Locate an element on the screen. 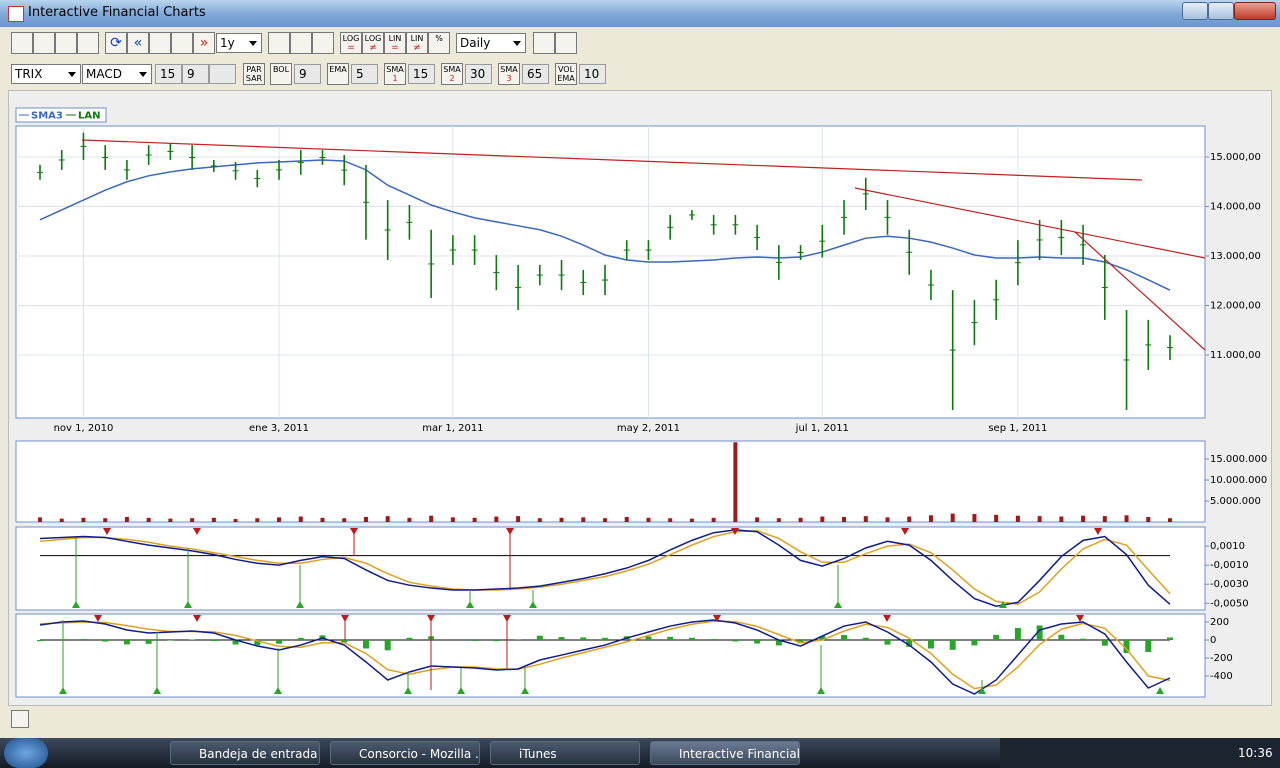 This screenshot has width=1280, height=768. oscillator-select: TRIX is located at coordinates (46, 74).